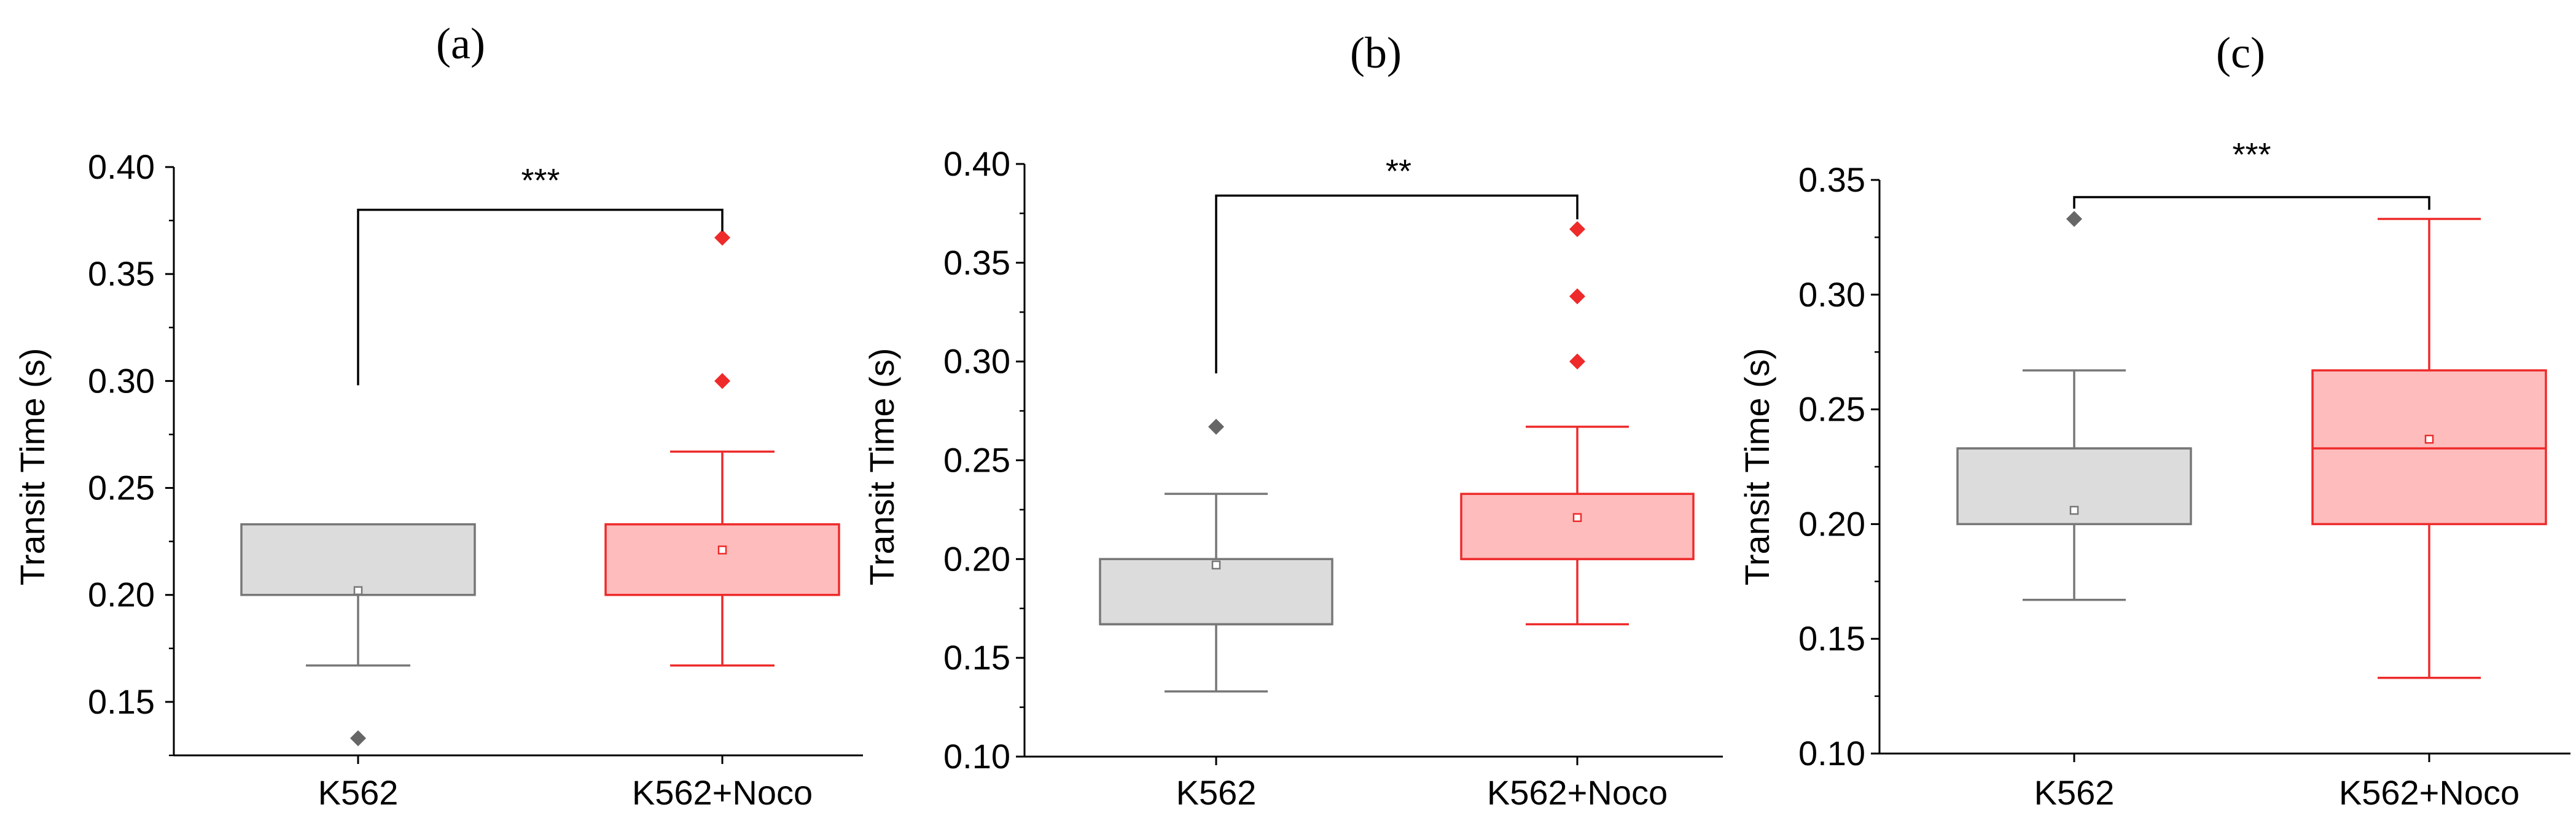  What do you see at coordinates (2240, 52) in the screenshot?
I see `panel-label: (c)` at bounding box center [2240, 52].